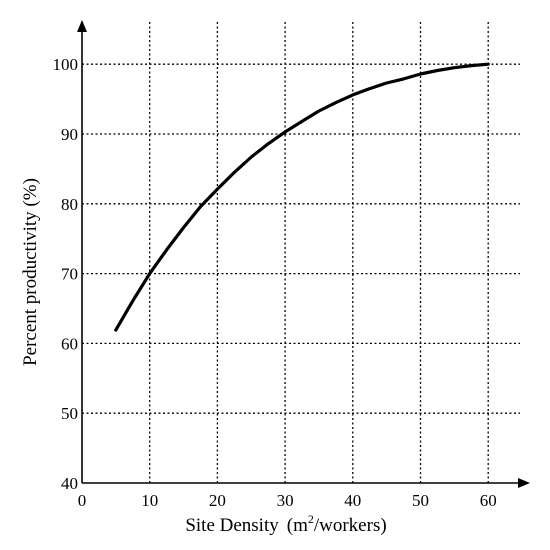 This screenshot has height=550, width=550. What do you see at coordinates (232, 525) in the screenshot?
I see `x-axis-title-text: Site Density` at bounding box center [232, 525].